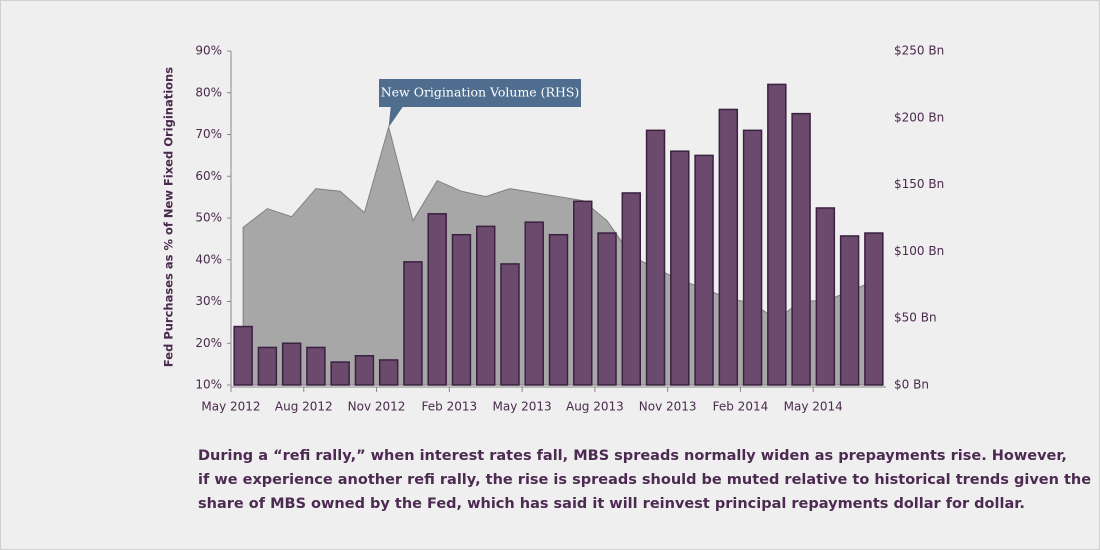  What do you see at coordinates (208, 176) in the screenshot?
I see `y-tick-label: 60%` at bounding box center [208, 176].